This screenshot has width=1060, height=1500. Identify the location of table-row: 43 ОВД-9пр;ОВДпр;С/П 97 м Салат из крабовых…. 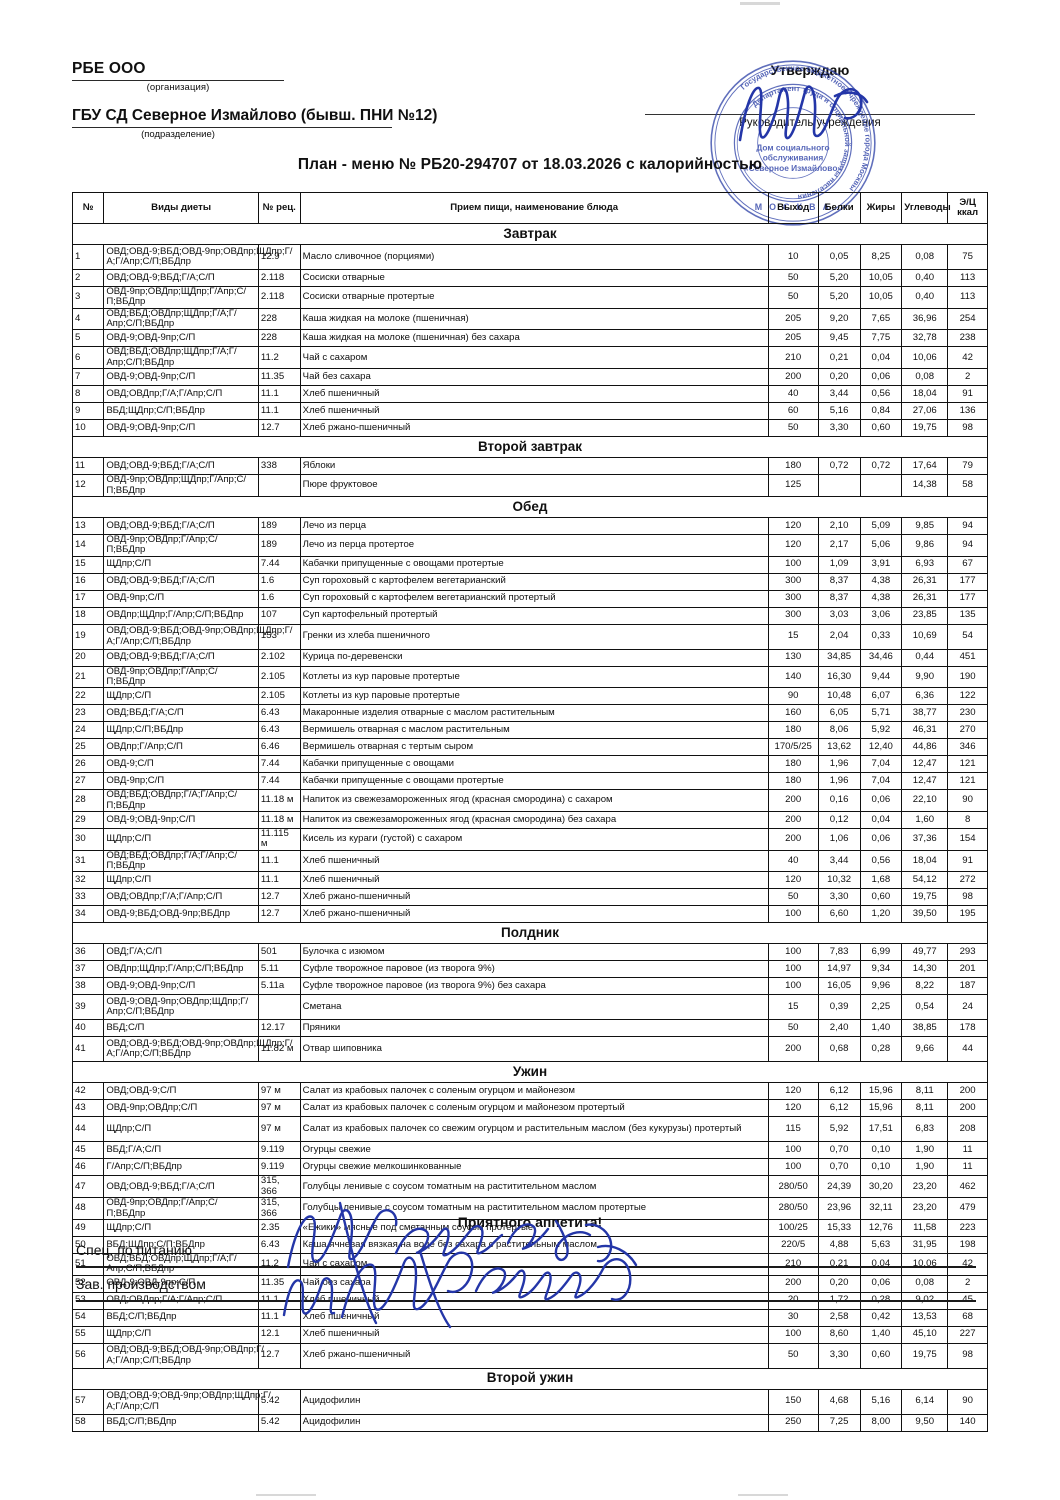
(529, 1108).